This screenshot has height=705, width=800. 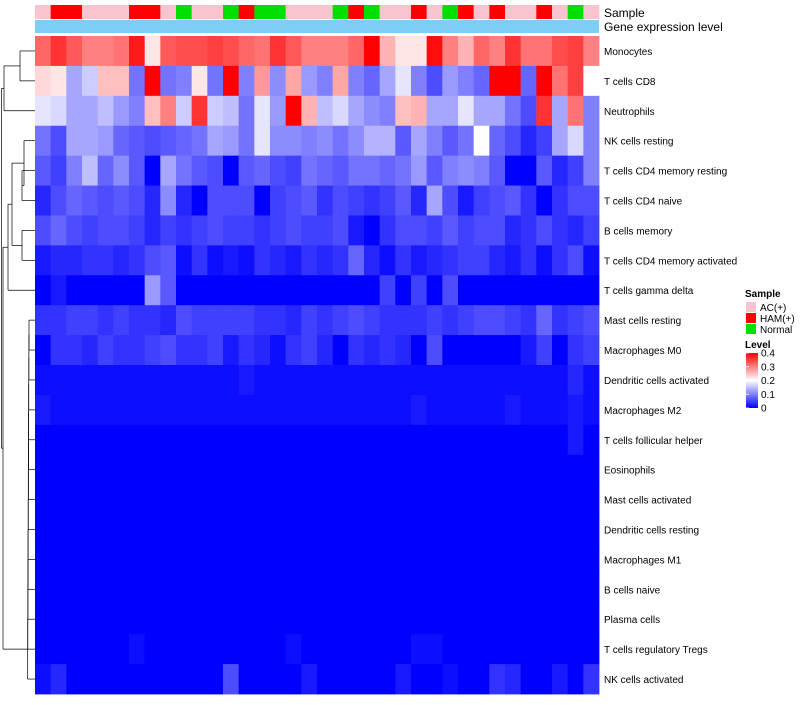 I want to click on row-label: NK cells resting, so click(x=638, y=142).